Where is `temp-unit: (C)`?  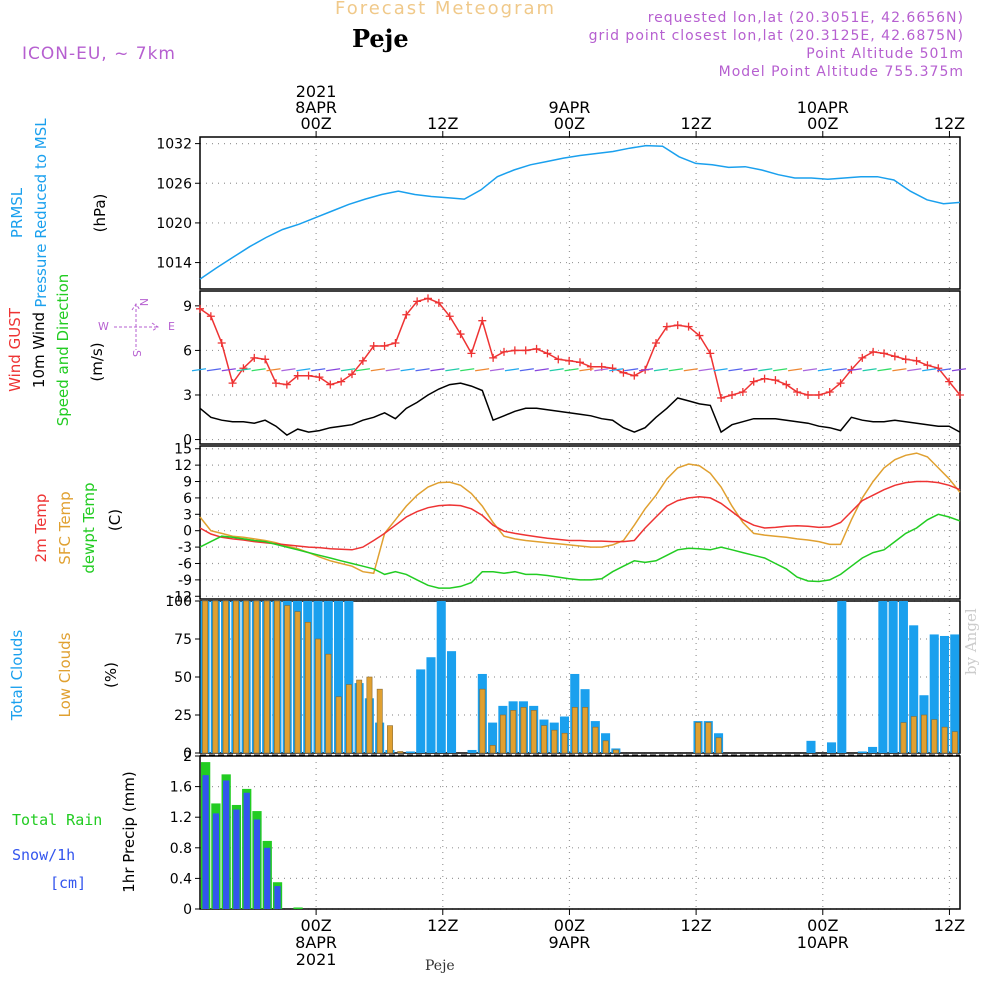
temp-unit: (C) is located at coordinates (115, 520).